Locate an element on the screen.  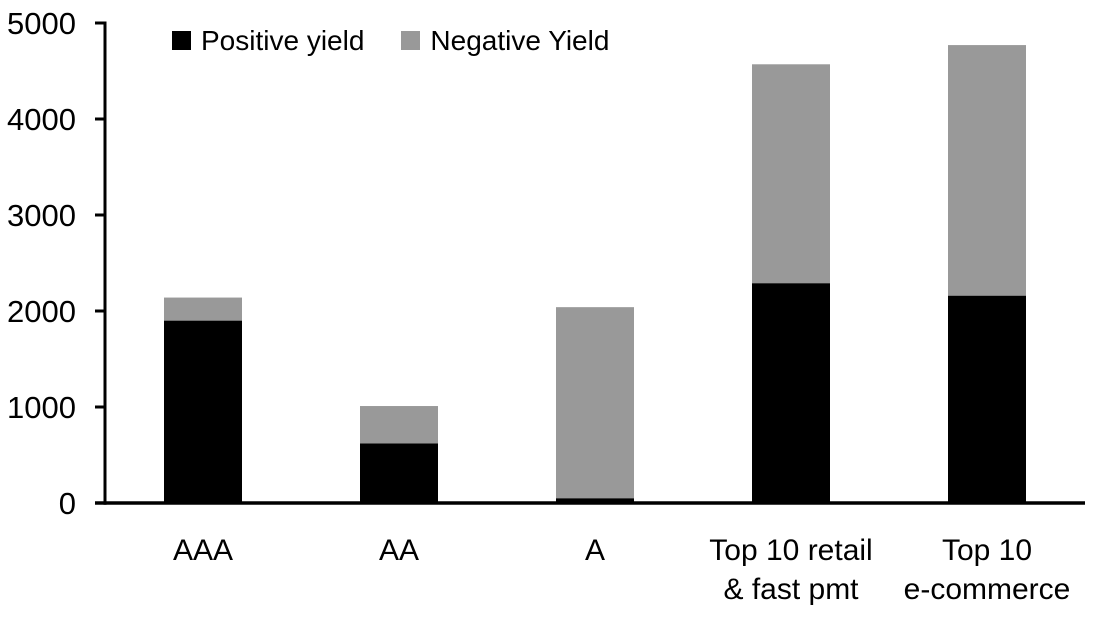
x-axis-category-label: Top 10 is located at coordinates (987, 550).